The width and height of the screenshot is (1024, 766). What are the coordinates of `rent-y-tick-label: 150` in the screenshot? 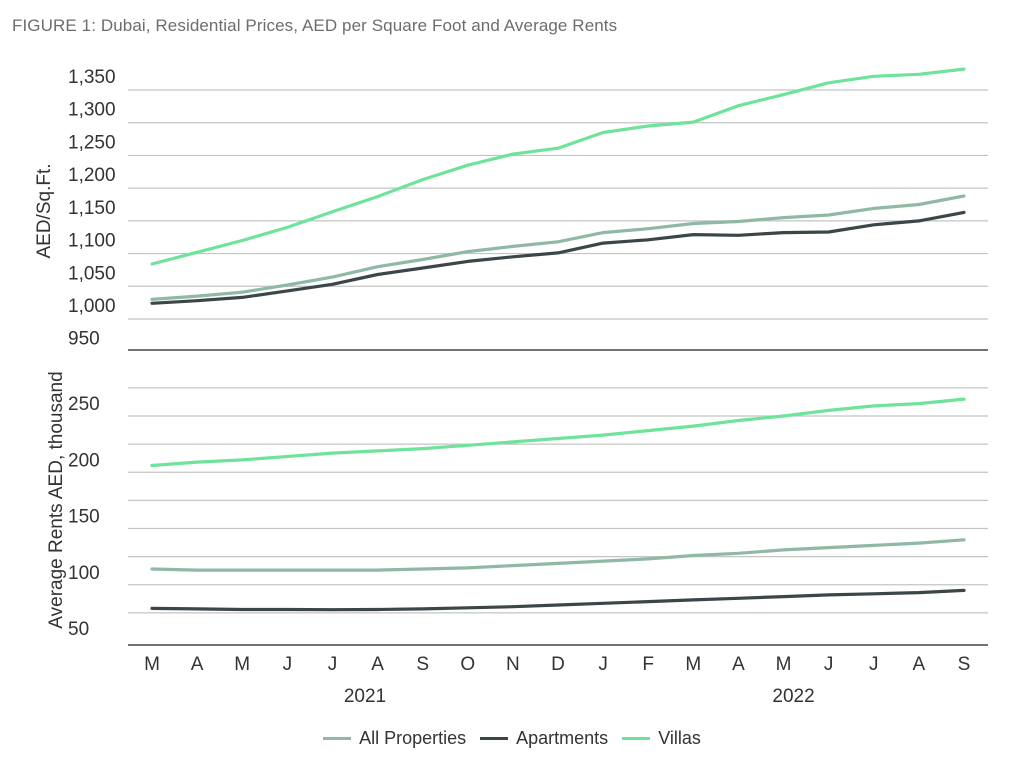 It's located at (84, 517).